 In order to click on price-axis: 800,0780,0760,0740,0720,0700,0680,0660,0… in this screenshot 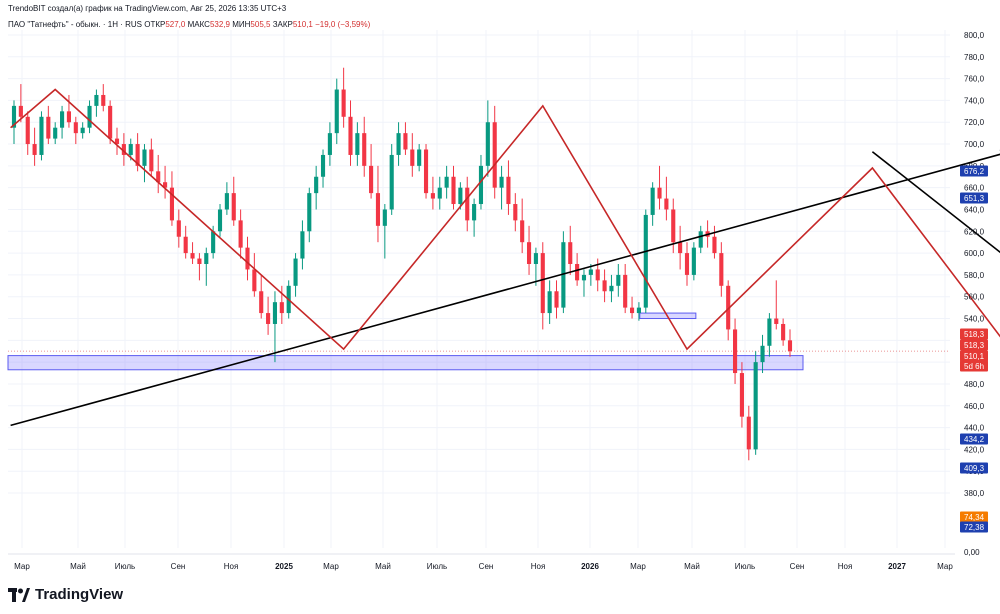, I will do `click(974, 294)`.